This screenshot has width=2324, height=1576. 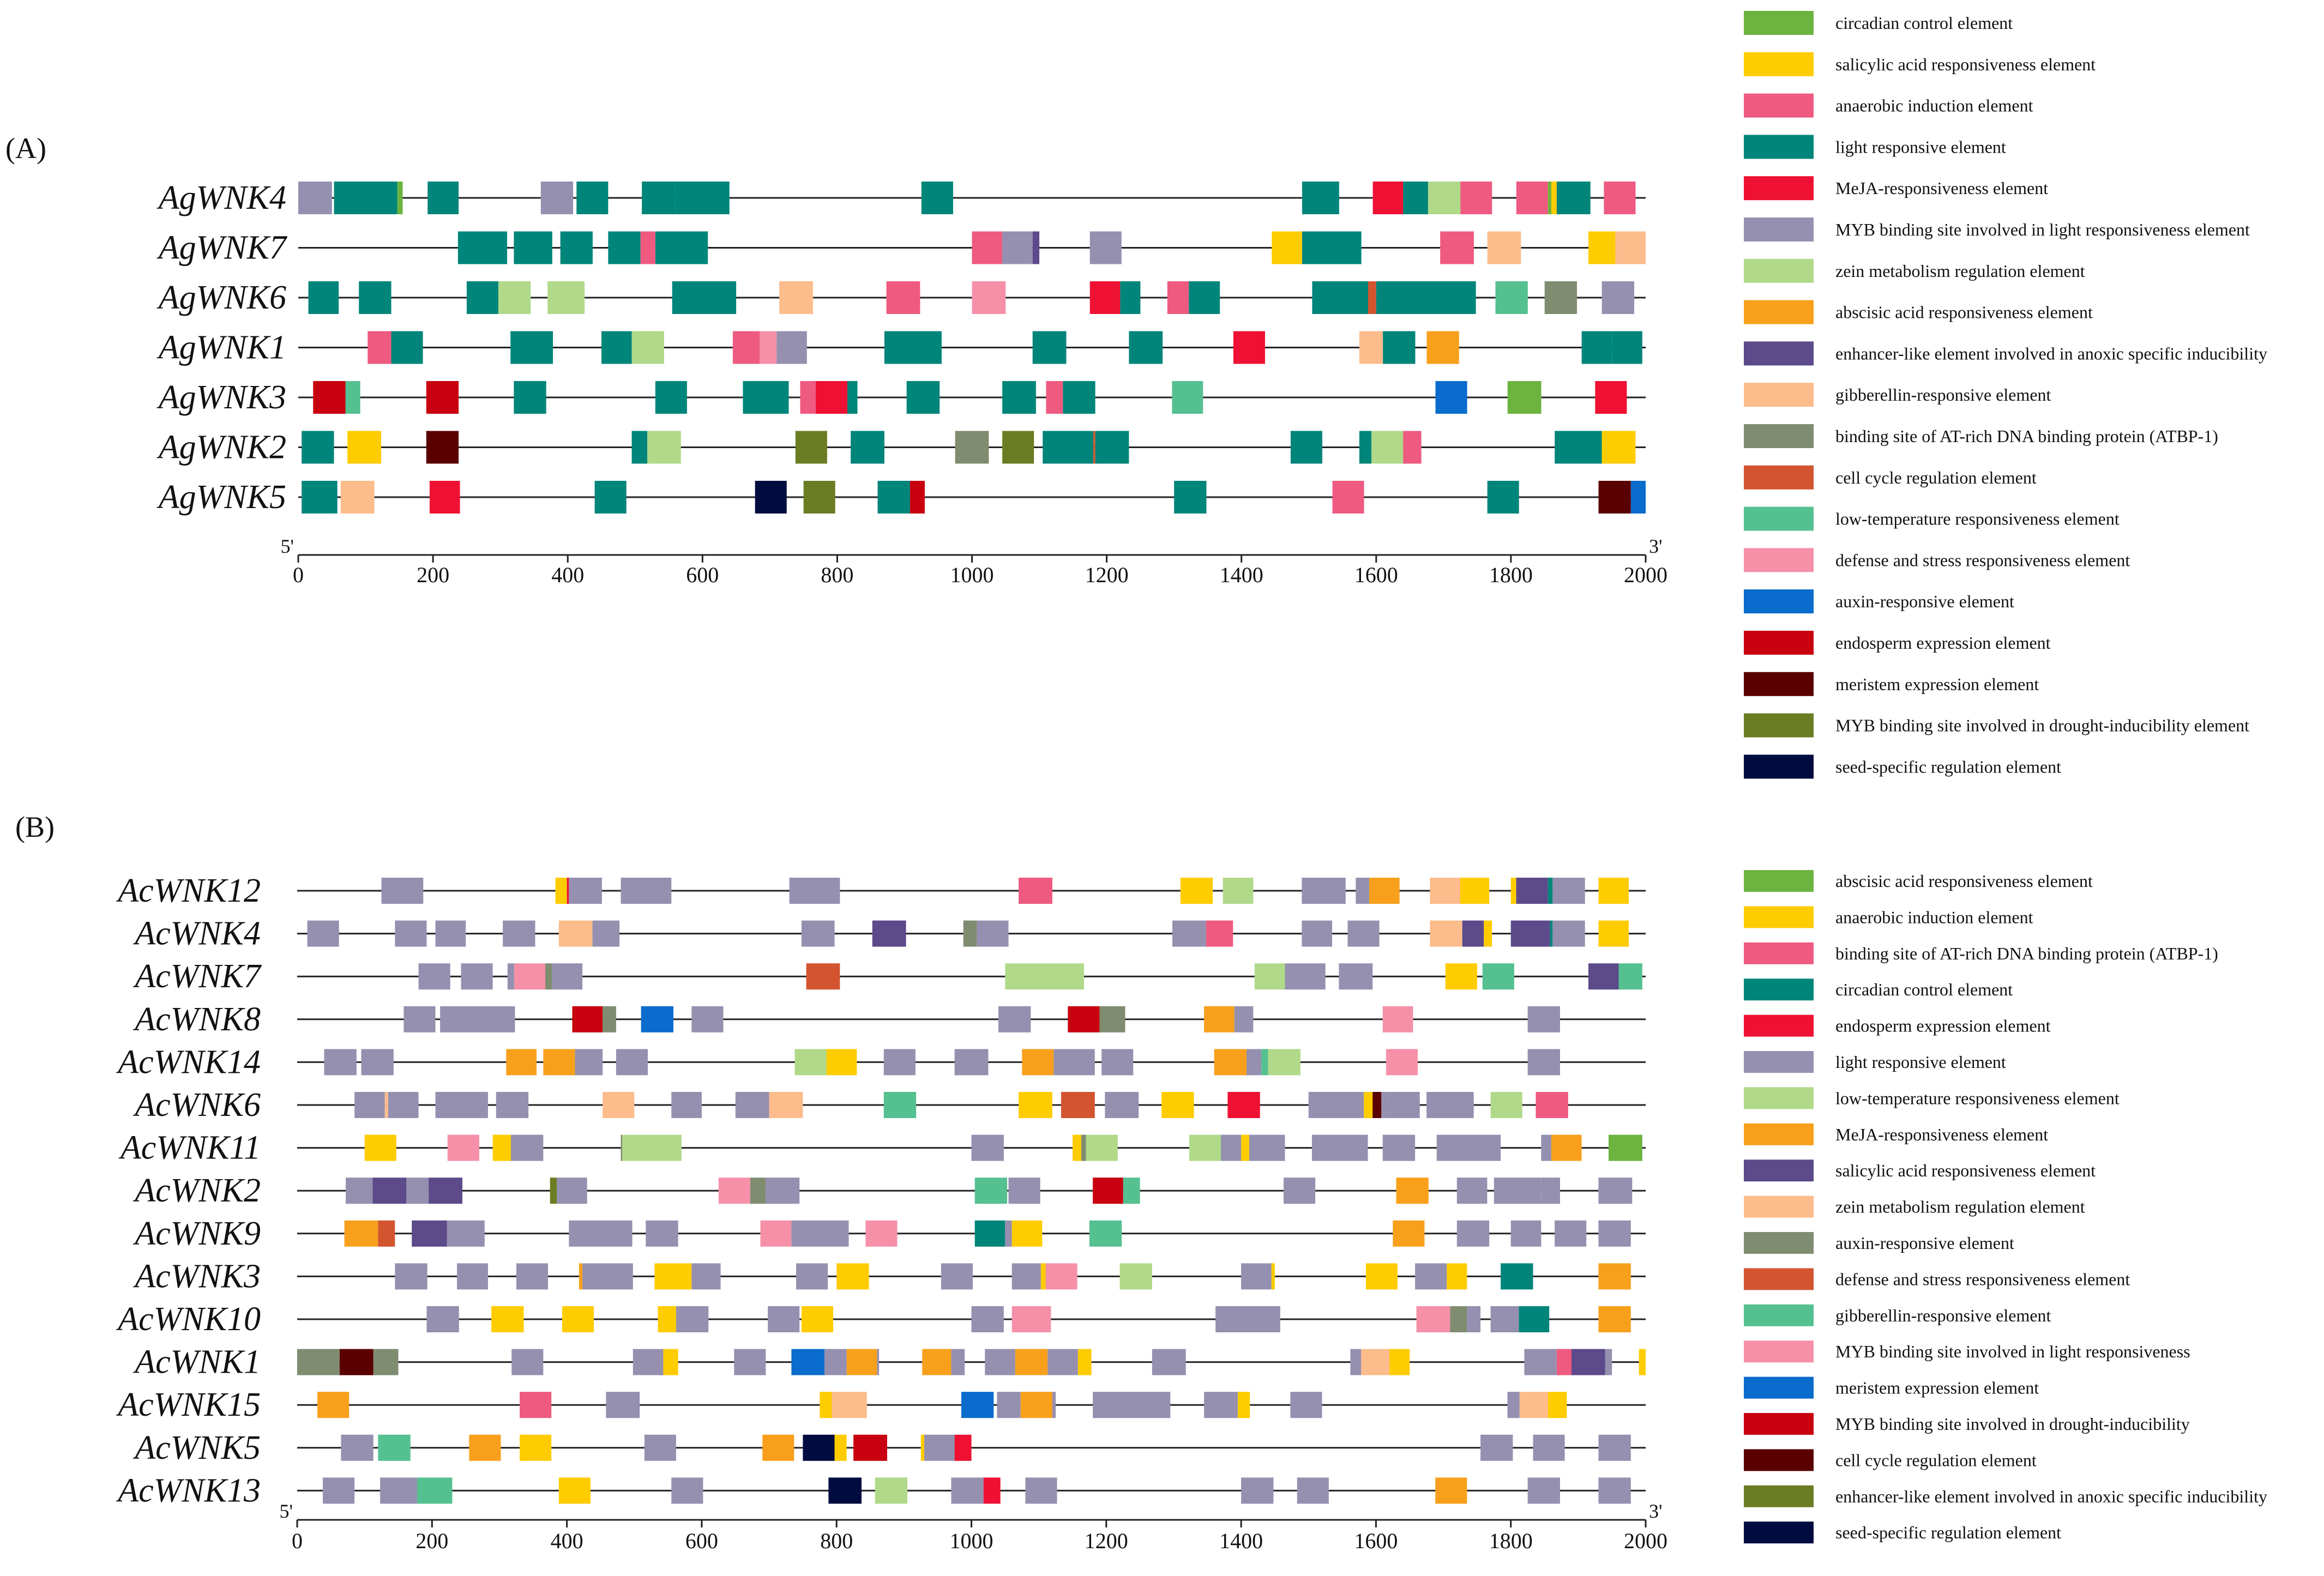 I want to click on tick-label: 600, so click(x=701, y=1541).